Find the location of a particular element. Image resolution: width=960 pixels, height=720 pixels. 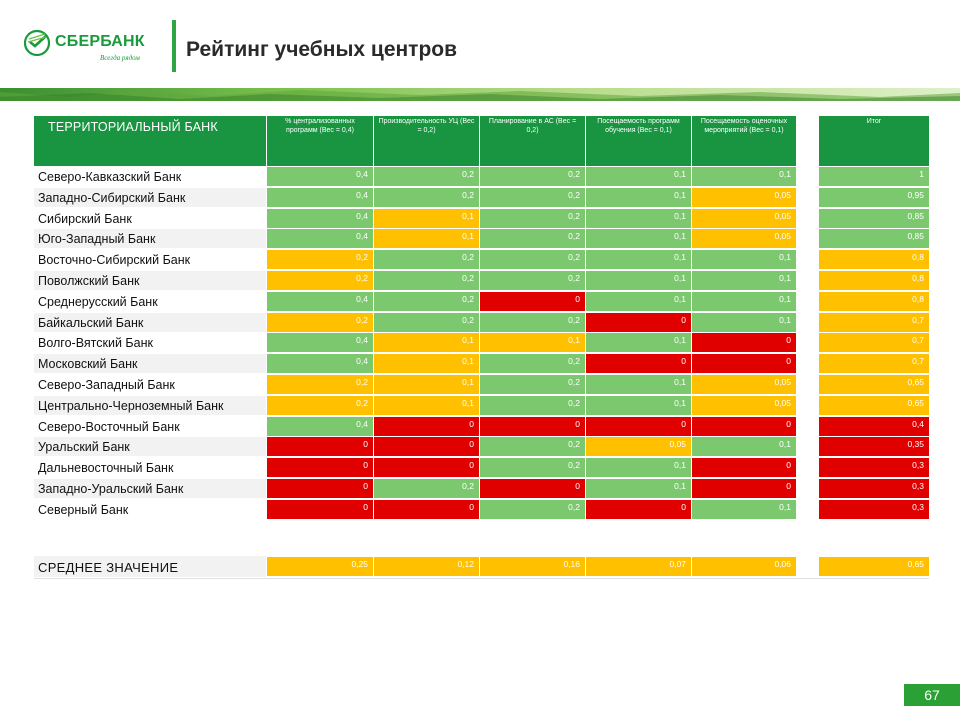

bank-name: Поволжский Банк is located at coordinates (150, 280).